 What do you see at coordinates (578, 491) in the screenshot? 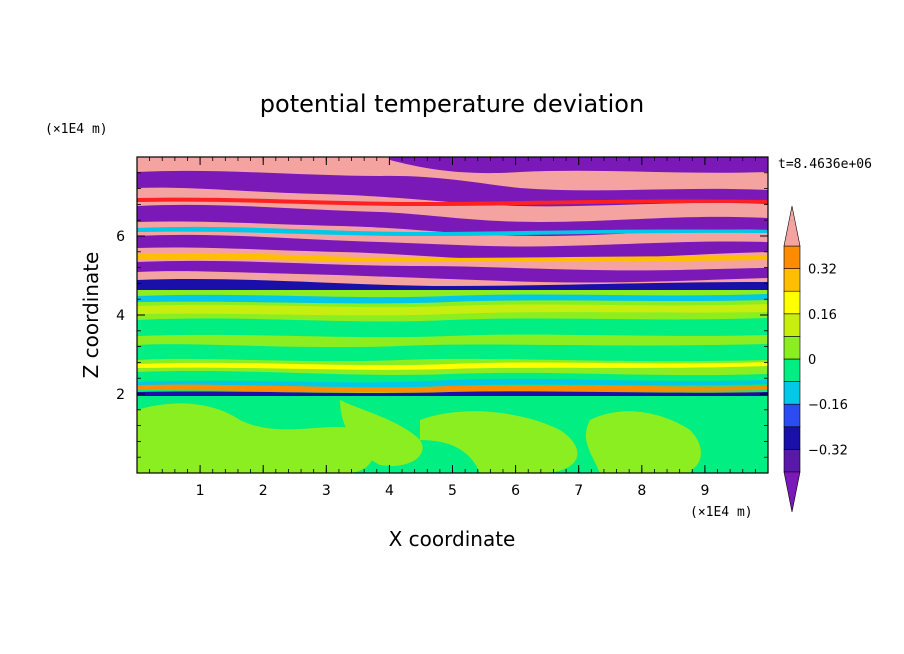
I see `x-tick-label: 7` at bounding box center [578, 491].